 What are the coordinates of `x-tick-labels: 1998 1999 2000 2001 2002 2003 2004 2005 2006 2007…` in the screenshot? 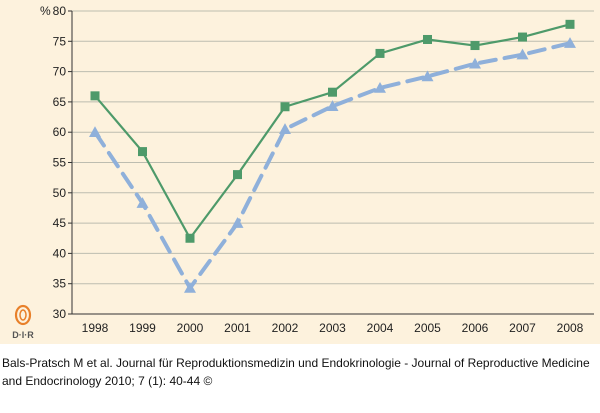 It's located at (333, 328).